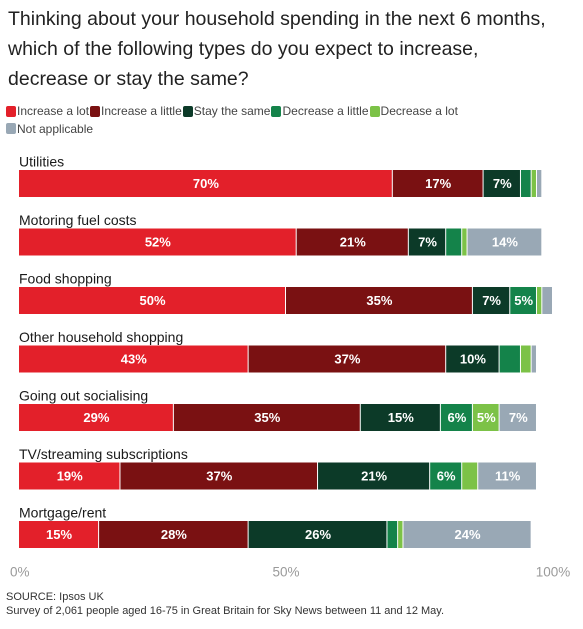  I want to click on bar-value-label: 70%, so click(206, 183).